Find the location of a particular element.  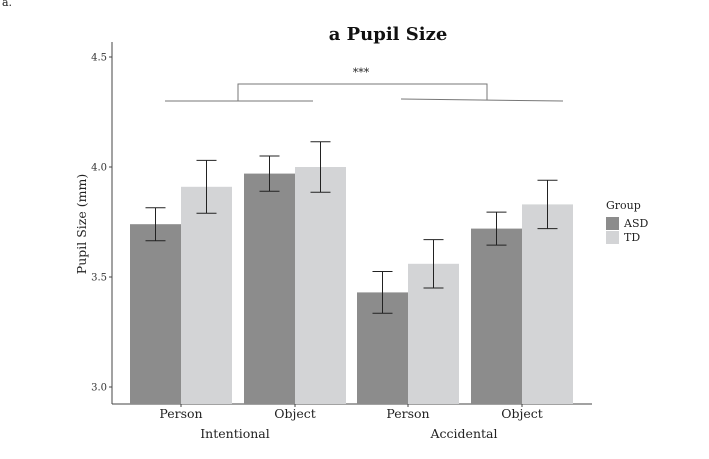

x-group-label: Accidental is located at coordinates (464, 433).